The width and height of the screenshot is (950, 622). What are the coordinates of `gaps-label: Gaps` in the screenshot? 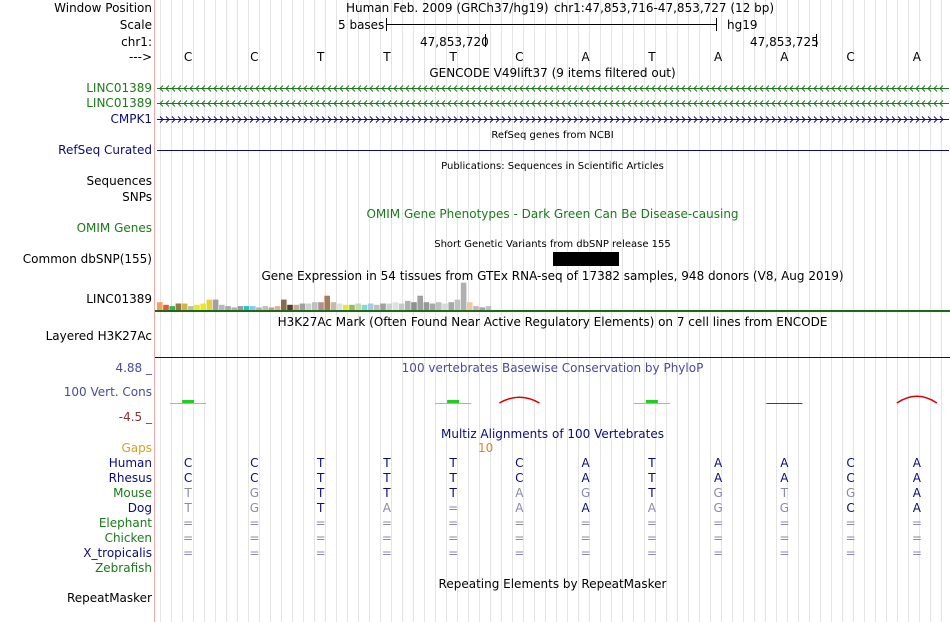 It's located at (136, 448).